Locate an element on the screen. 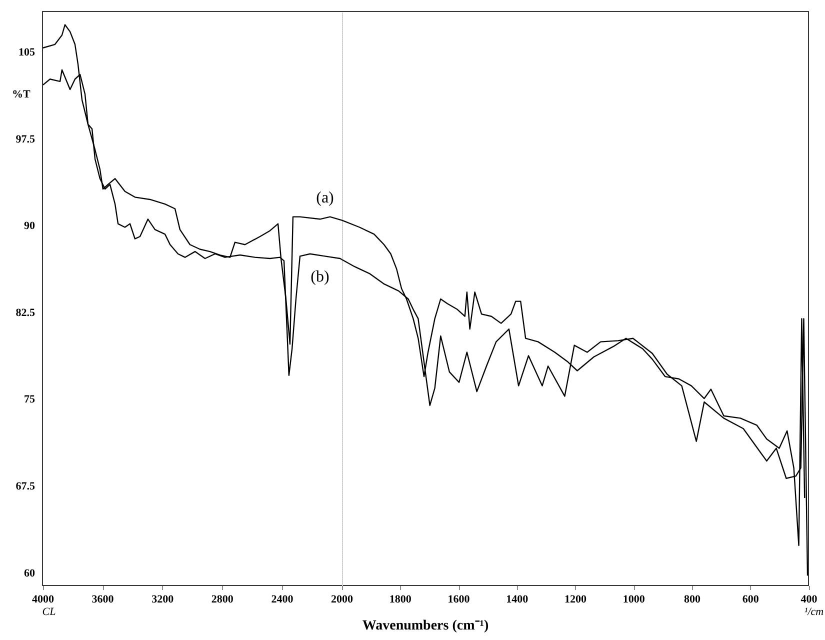 The height and width of the screenshot is (640, 825). y-tick-label: 97.5 is located at coordinates (26, 139).